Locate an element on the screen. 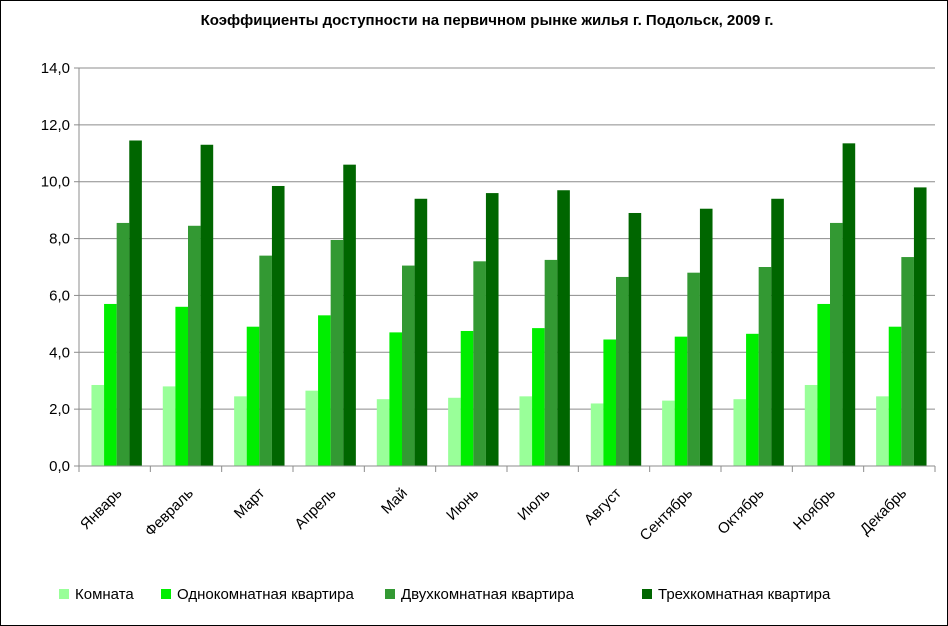  y-tick-label: 4,0 is located at coordinates (59, 352).